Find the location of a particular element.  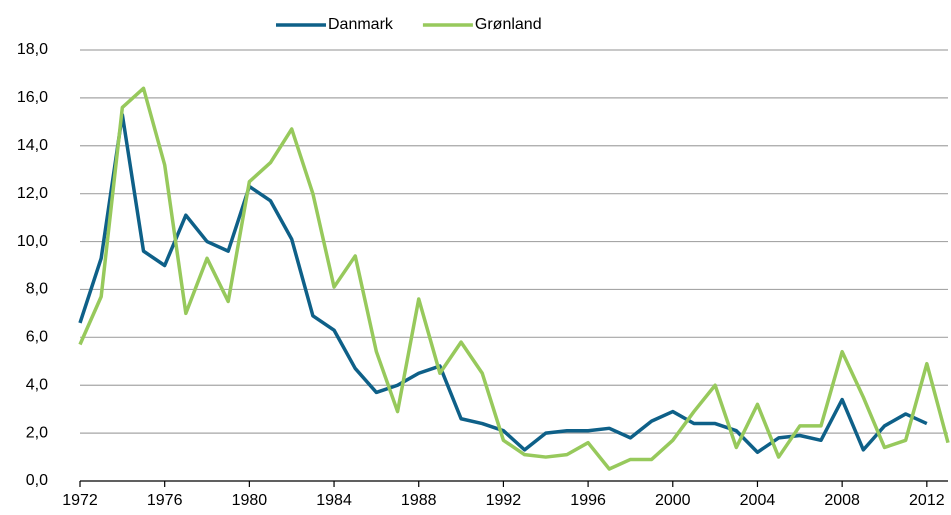

x-tick-label: 2012 is located at coordinates (927, 500).